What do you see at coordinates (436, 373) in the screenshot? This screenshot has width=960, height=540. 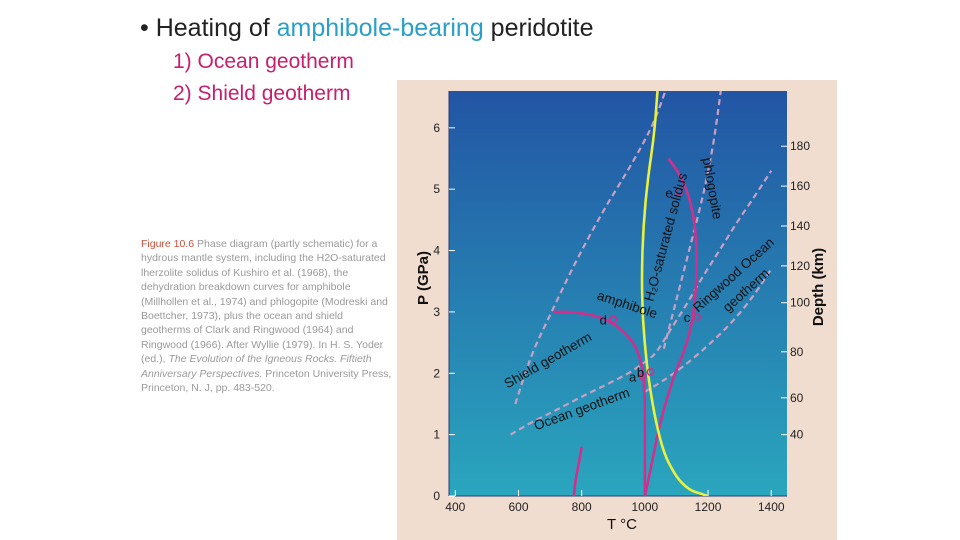 I see `y-tick-label: 2` at bounding box center [436, 373].